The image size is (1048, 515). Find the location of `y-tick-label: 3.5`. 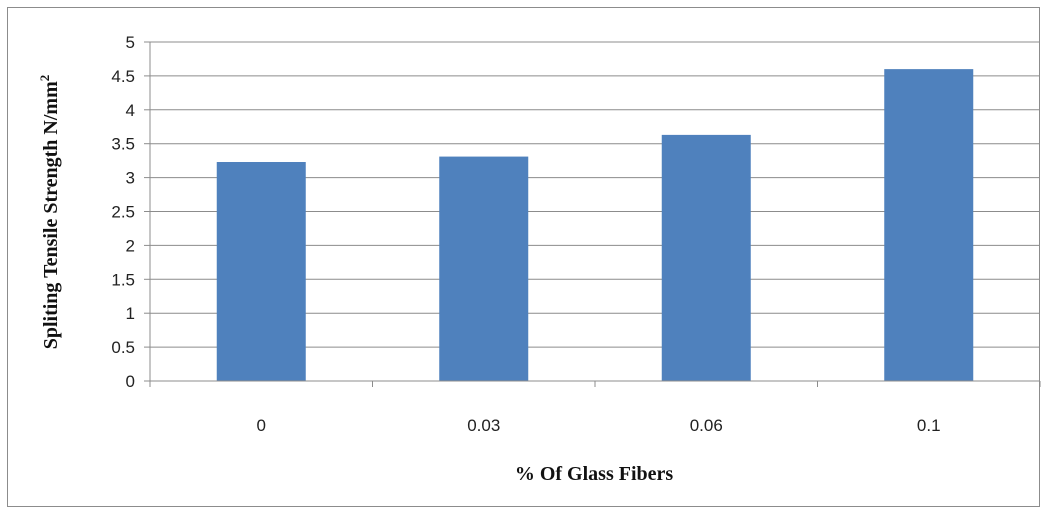

y-tick-label: 3.5 is located at coordinates (123, 144).